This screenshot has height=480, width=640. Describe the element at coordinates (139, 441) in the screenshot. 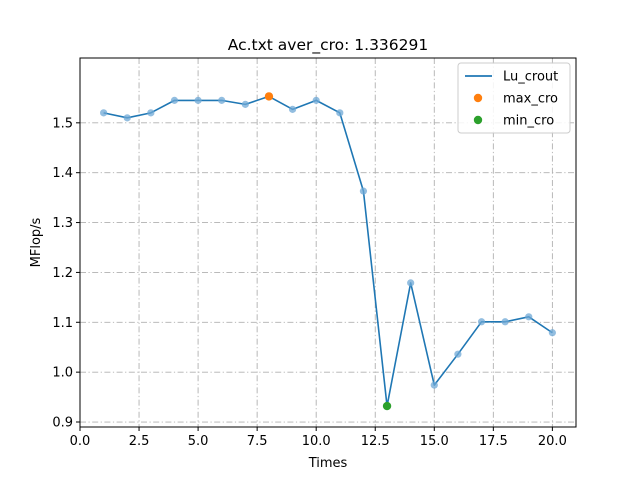

I see `x-tick-label: 2.5` at that location.